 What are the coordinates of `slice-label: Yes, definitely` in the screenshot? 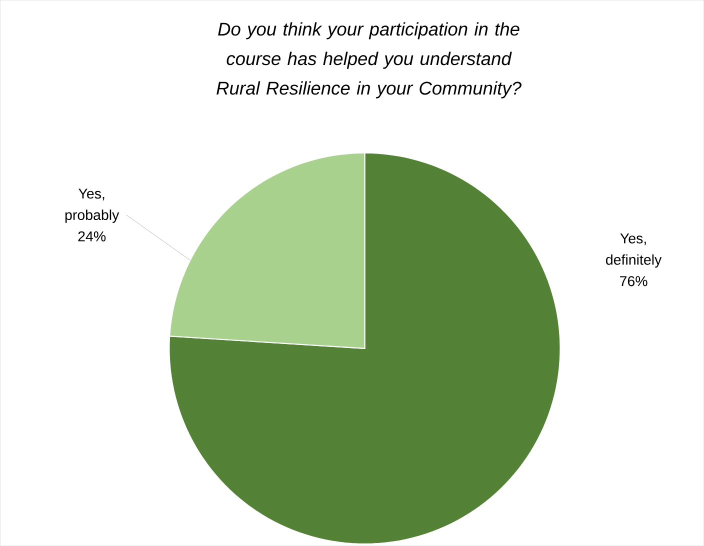 It's located at (634, 250).